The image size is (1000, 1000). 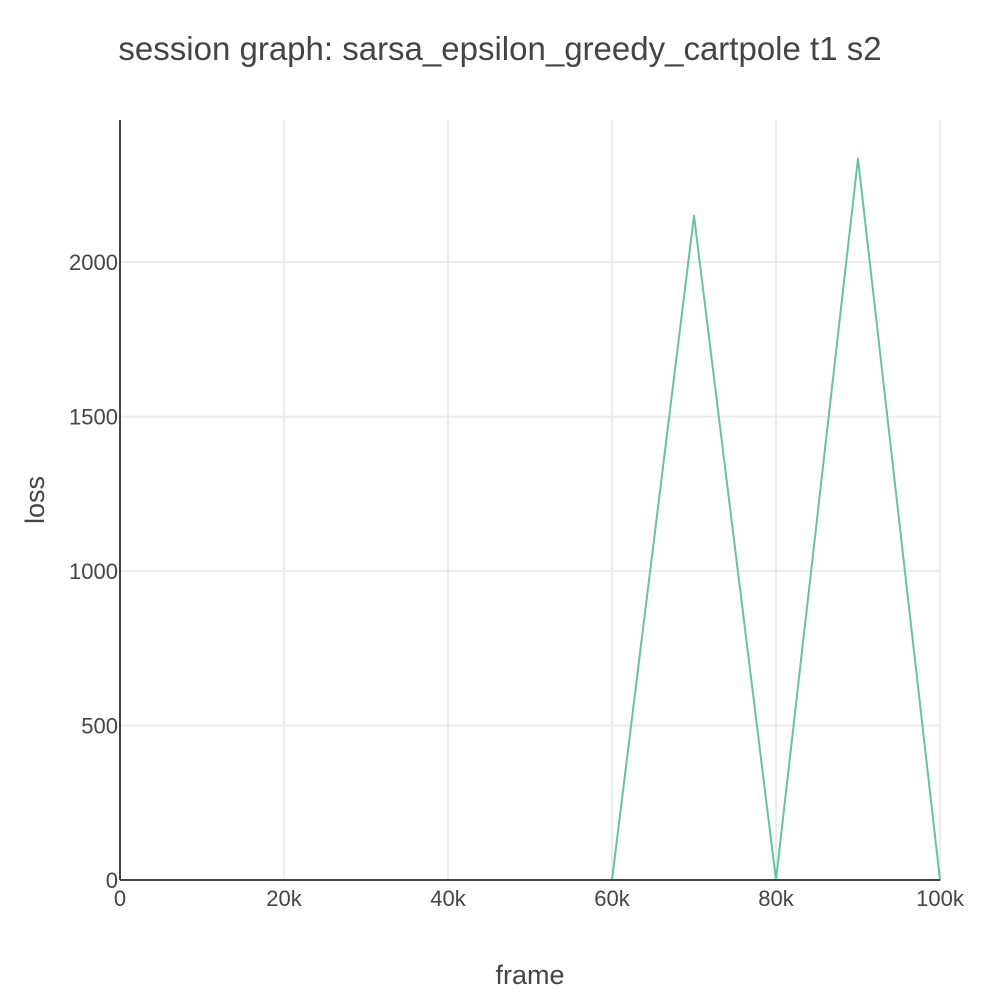 I want to click on y-tick-label: 1000, so click(x=93, y=571).